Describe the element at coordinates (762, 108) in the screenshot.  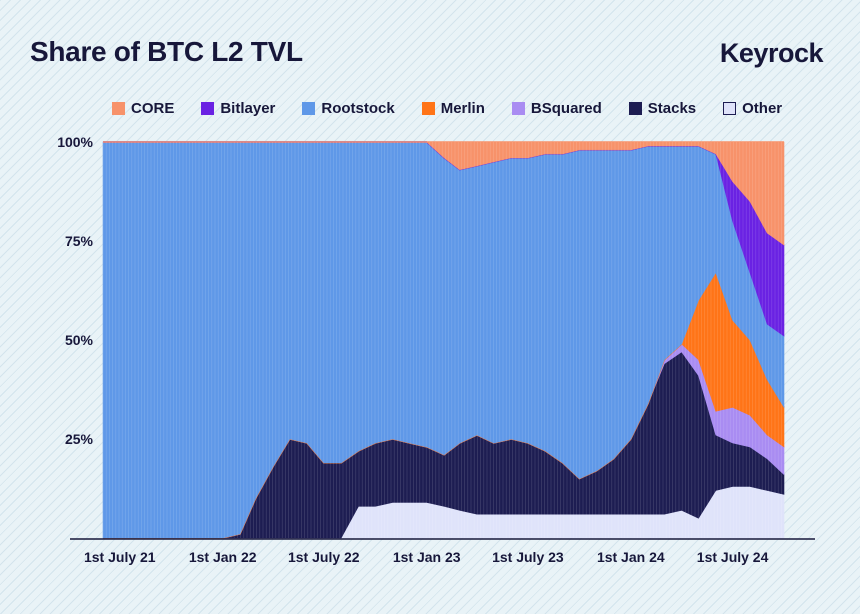
I see `legend-label-other: Other` at that location.